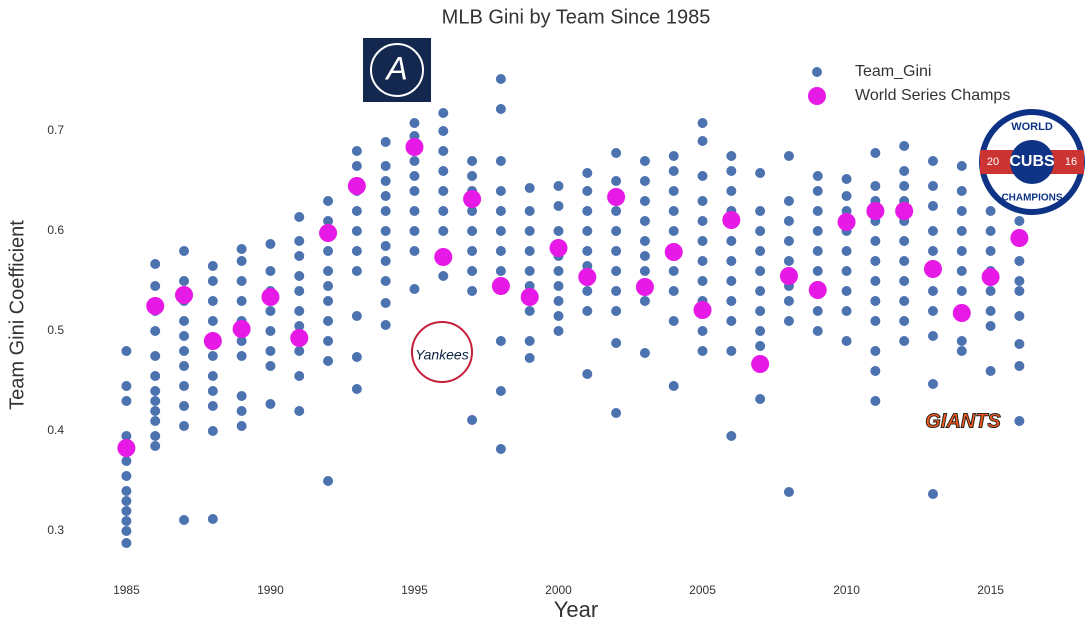  Describe the element at coordinates (702, 590) in the screenshot. I see `x-tick-label: 2005` at that location.